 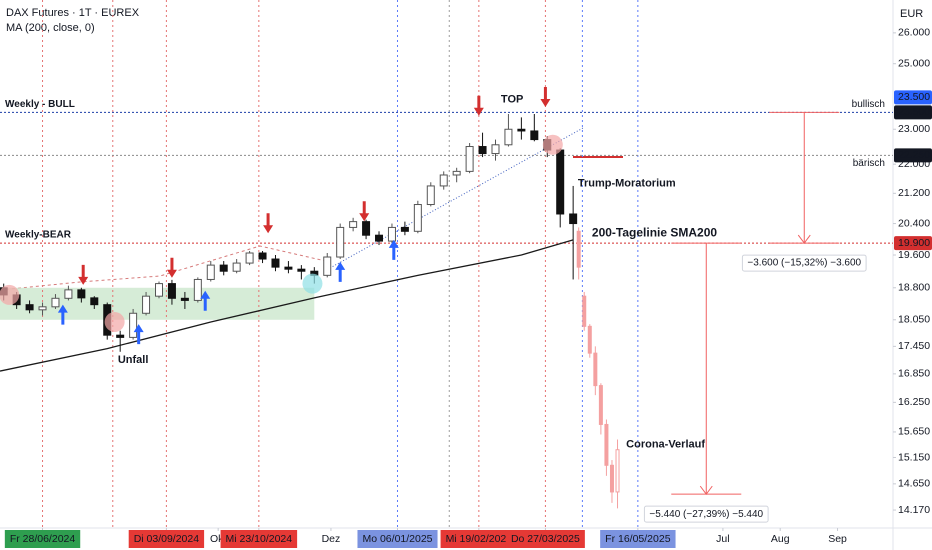 What do you see at coordinates (914, 346) in the screenshot?
I see `y-tick-label: 17.450` at bounding box center [914, 346].